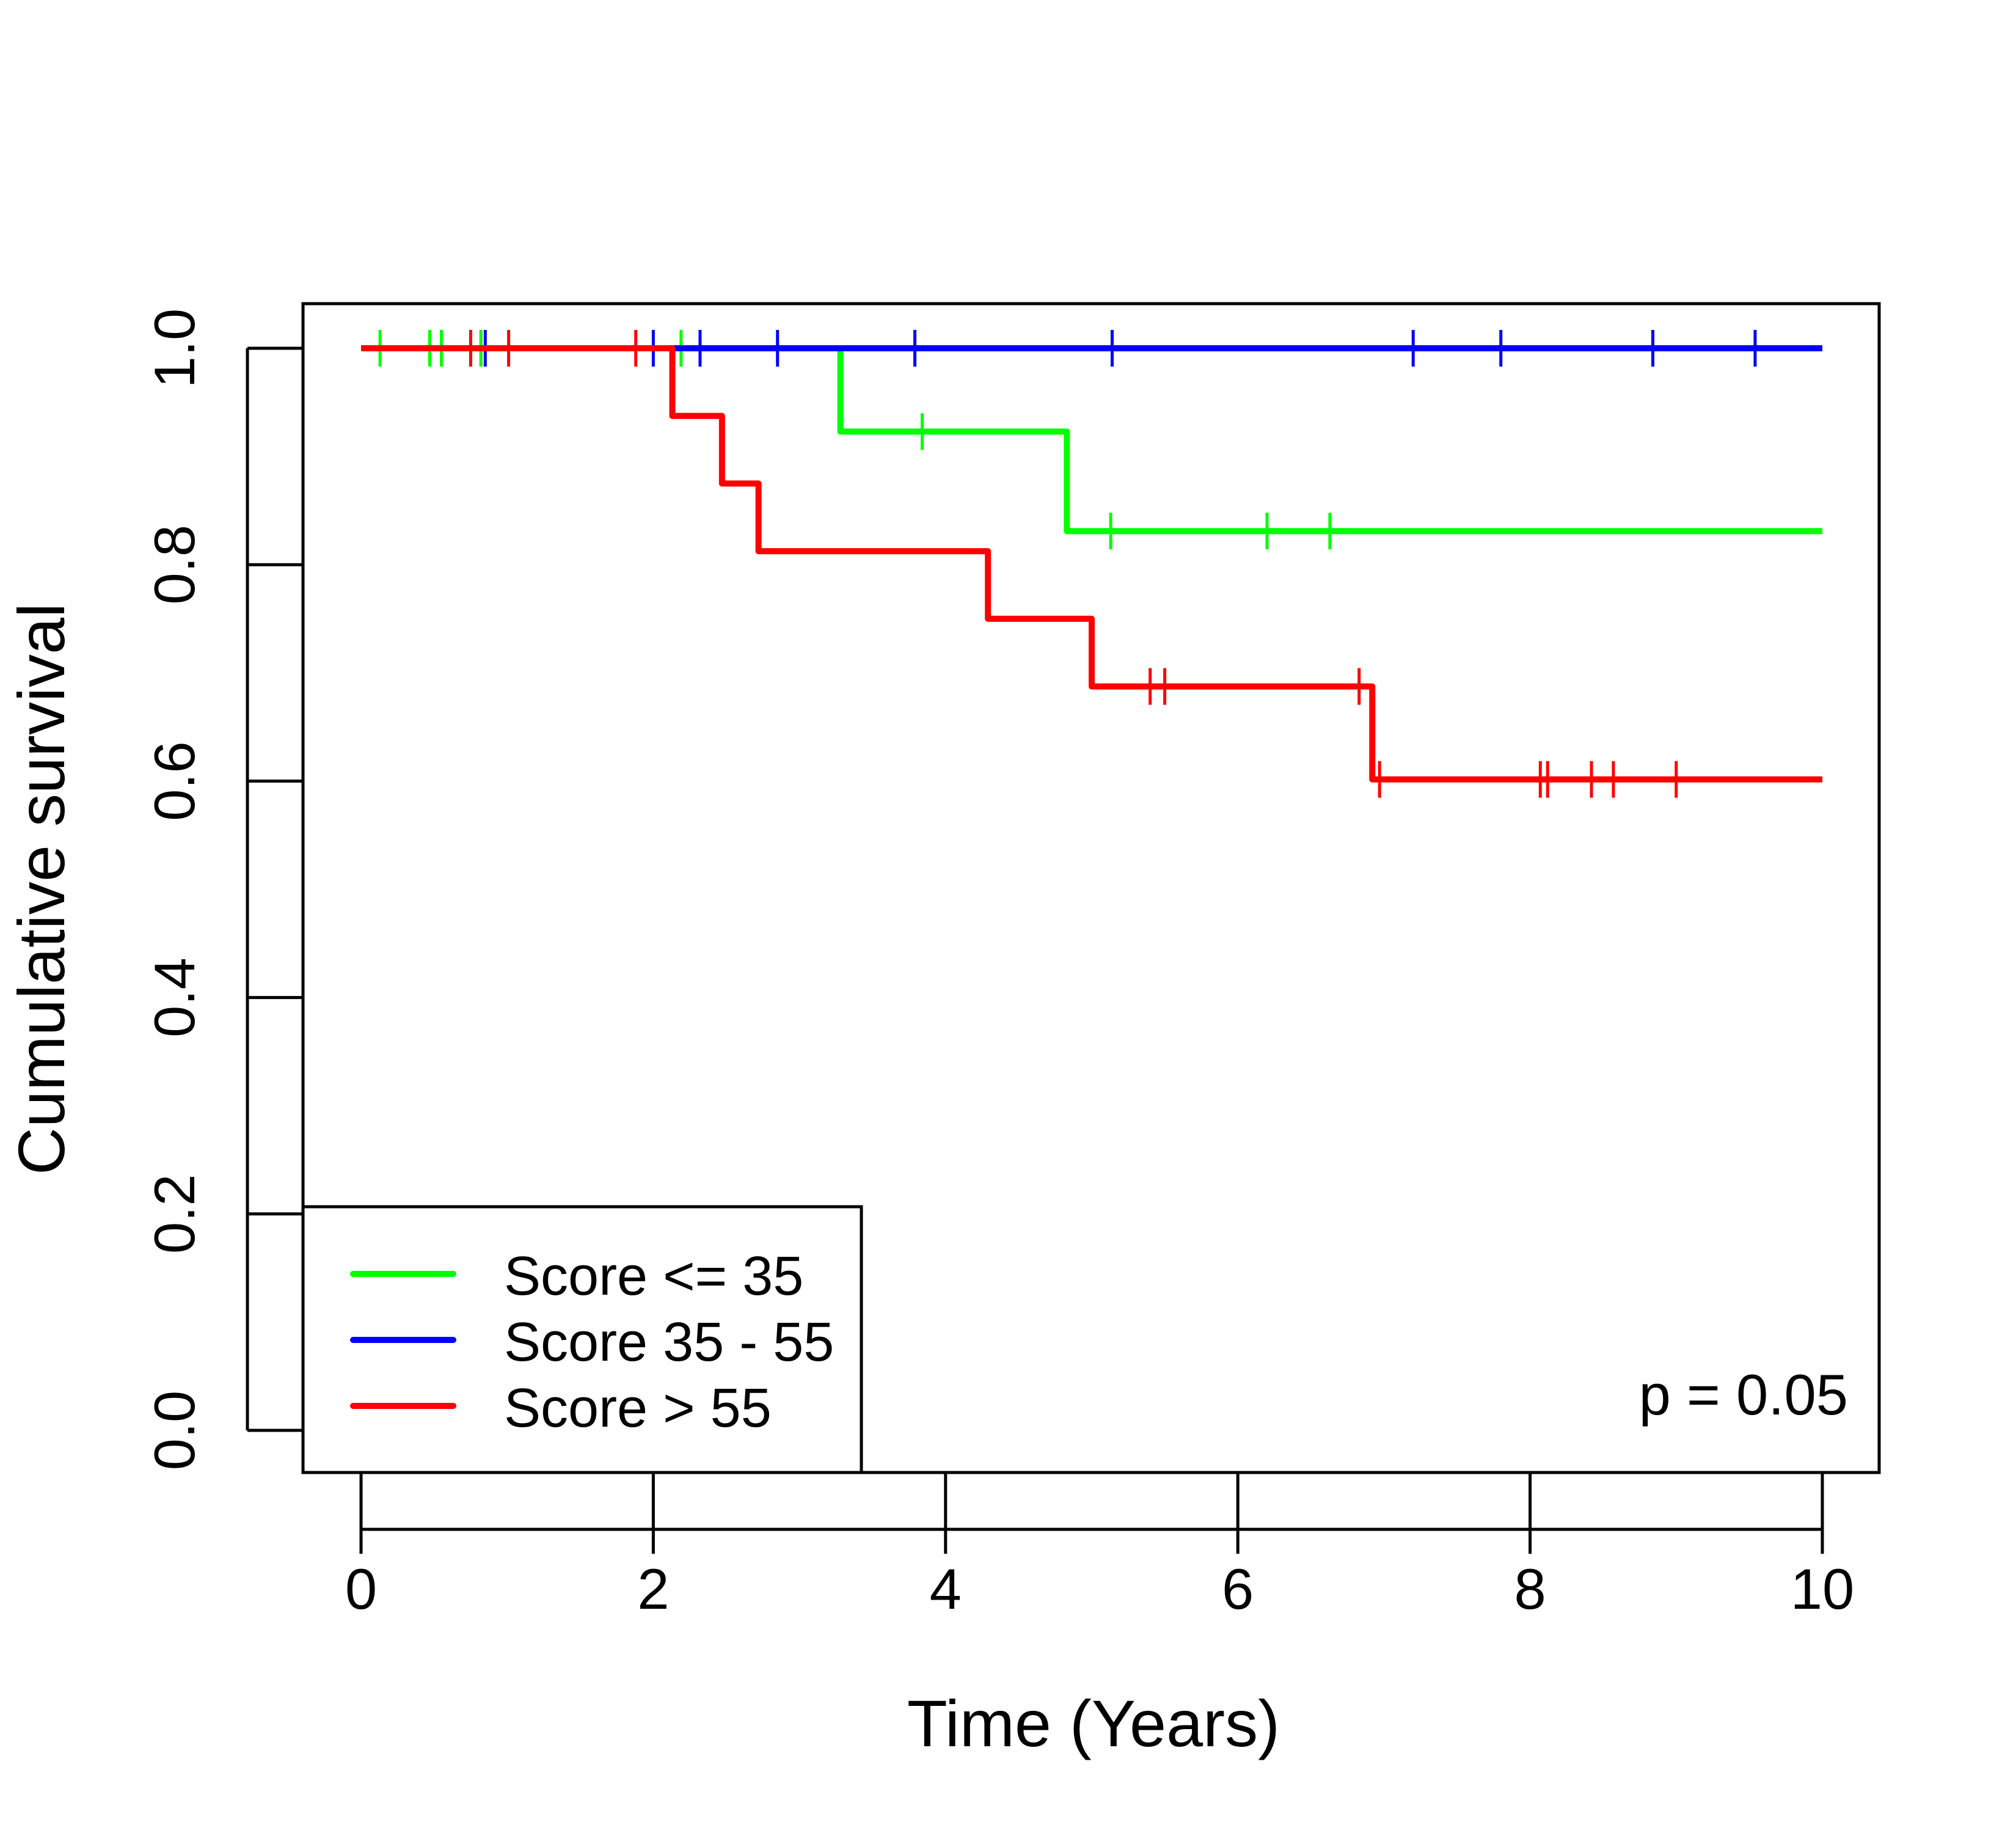 The width and height of the screenshot is (2016, 1833). Describe the element at coordinates (1823, 1589) in the screenshot. I see `x-tick-label: 10` at that location.